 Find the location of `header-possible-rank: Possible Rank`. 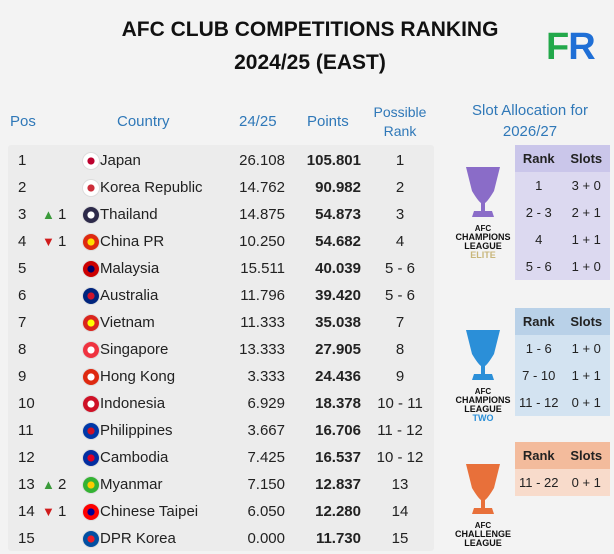

header-possible-rank: Possible Rank is located at coordinates (400, 121).